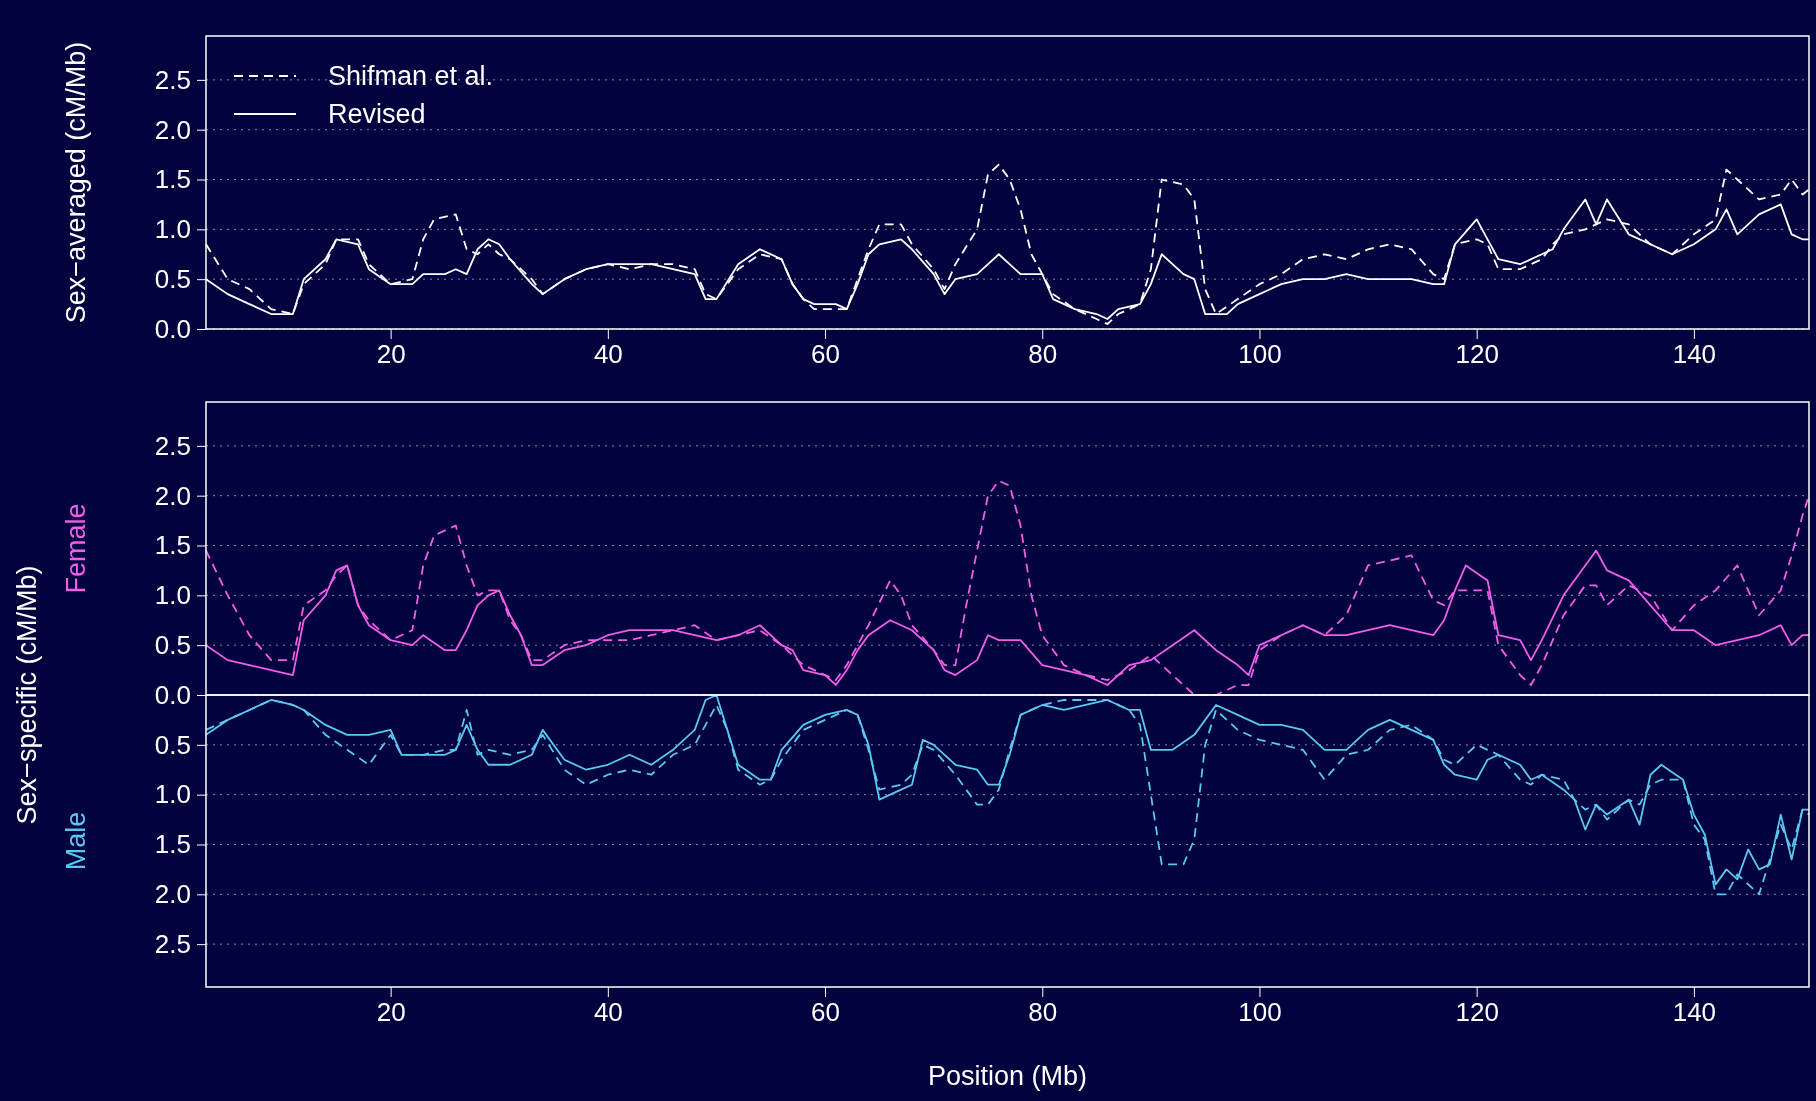 The width and height of the screenshot is (1816, 1101). I want to click on legend-label: Revised, so click(377, 114).